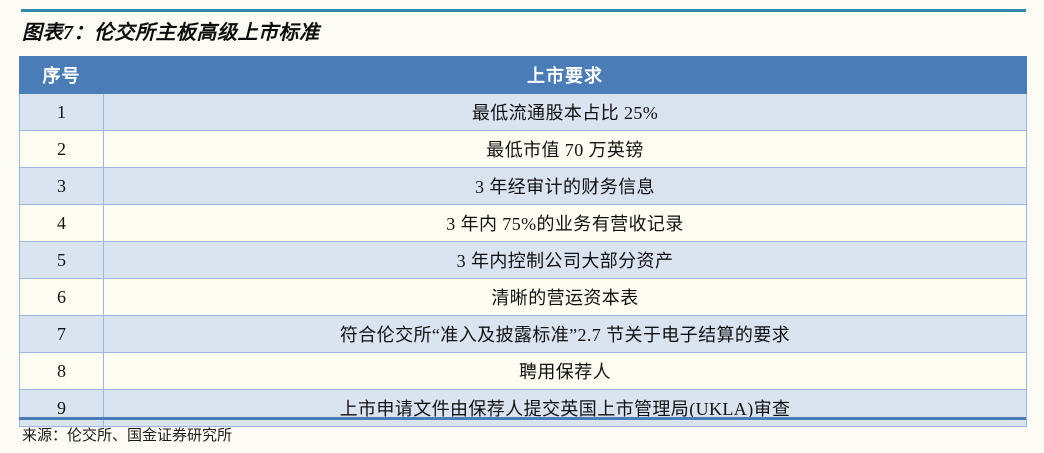 The image size is (1044, 453). Describe the element at coordinates (565, 408) in the screenshot. I see `cell-requirement: 上市申请文件由保荐人提交英国上市管理局(UKLA)审查` at that location.